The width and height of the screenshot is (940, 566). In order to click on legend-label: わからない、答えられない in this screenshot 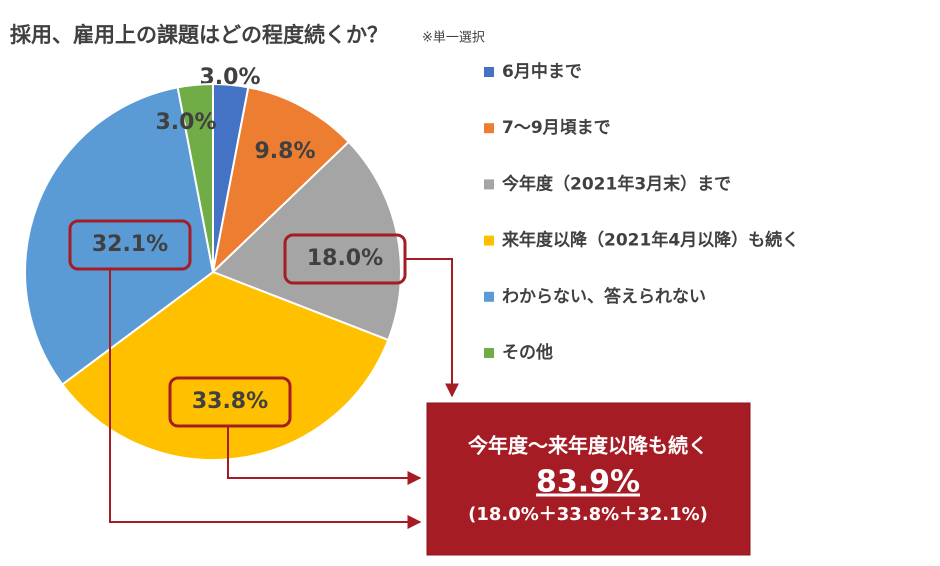, I will do `click(604, 296)`.